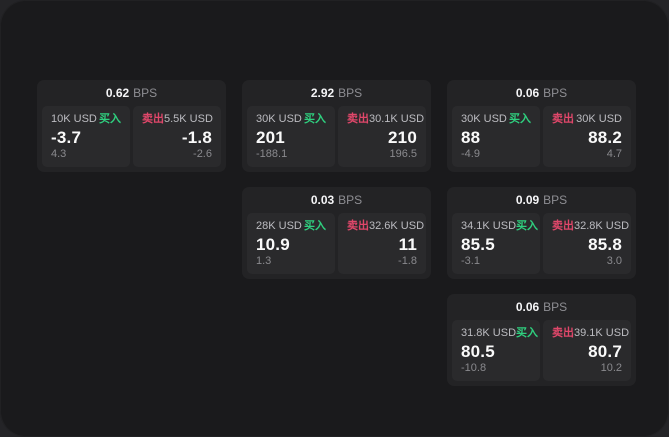 This screenshot has width=669, height=437. Describe the element at coordinates (272, 154) in the screenshot. I see `buy-delta: -188.1` at that location.